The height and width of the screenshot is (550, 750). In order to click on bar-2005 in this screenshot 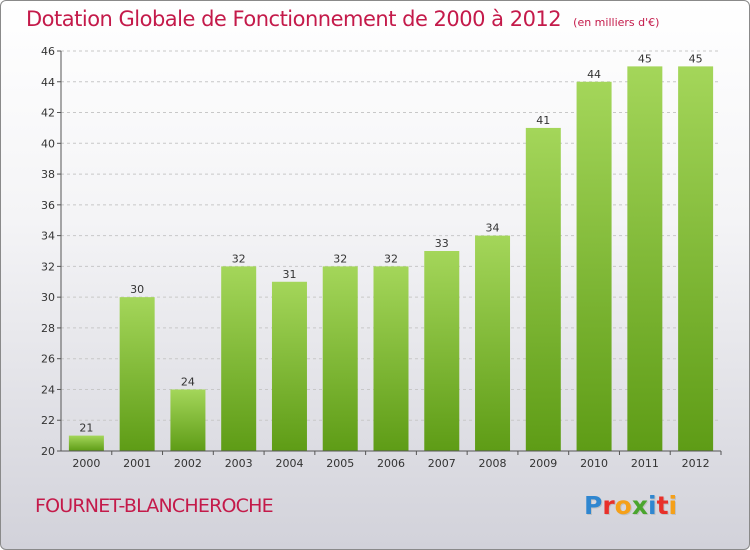, I will do `click(340, 358)`.